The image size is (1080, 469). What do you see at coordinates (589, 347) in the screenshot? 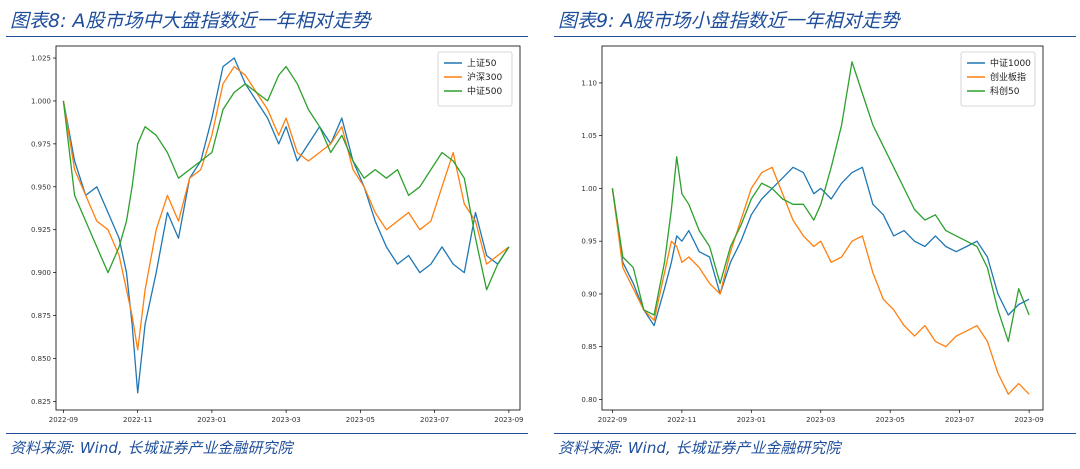
I see `y-tick-label: 0.85` at bounding box center [589, 347].